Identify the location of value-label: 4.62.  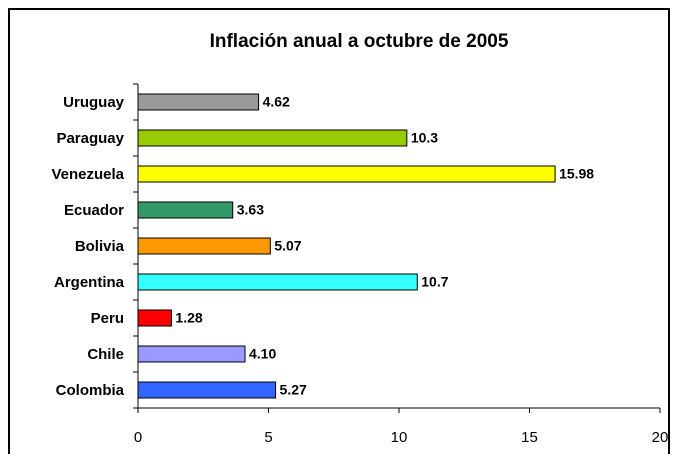
(276, 102).